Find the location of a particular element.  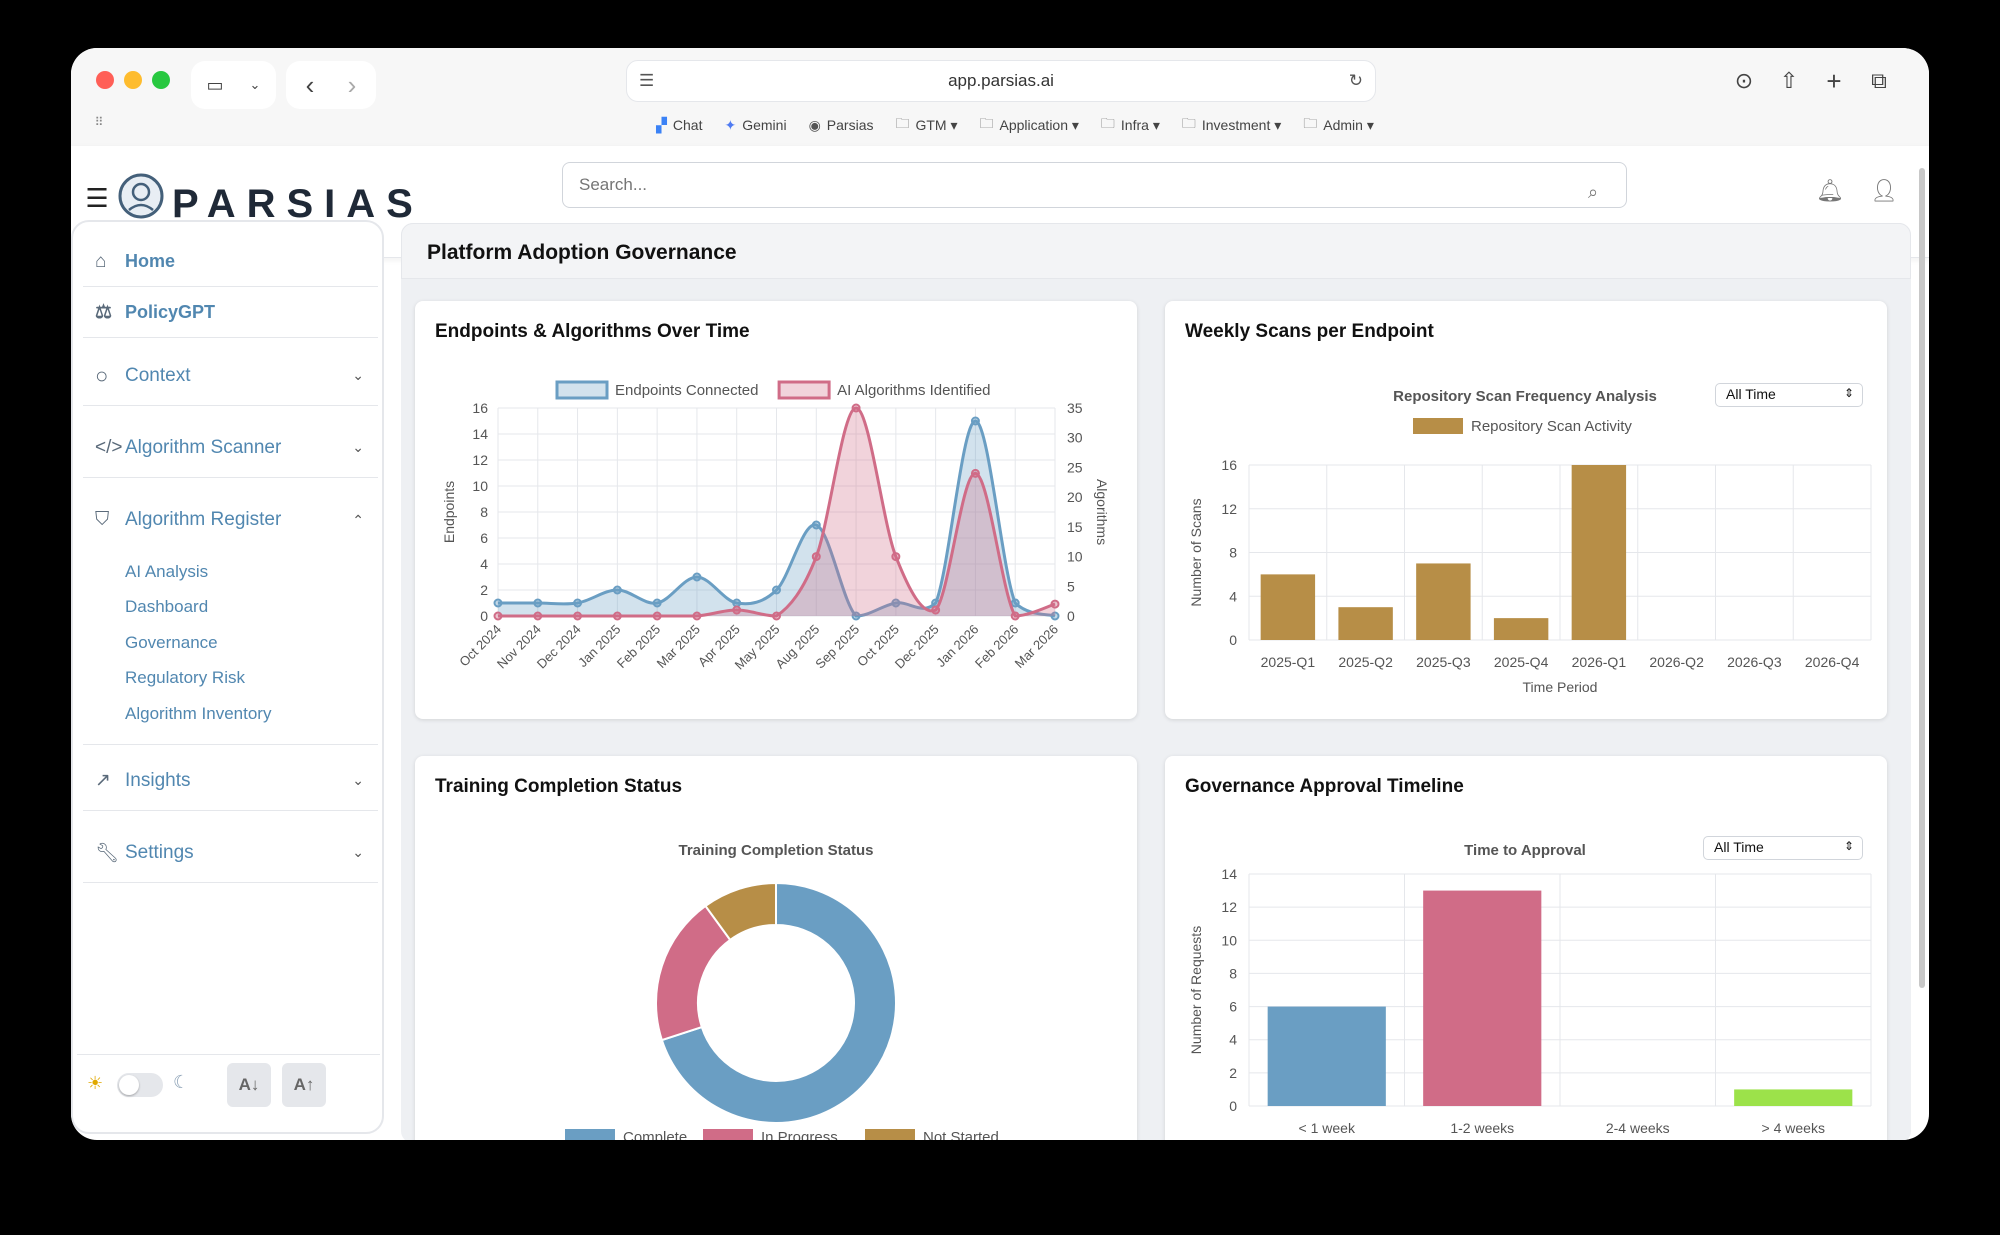

y-tick-label: 6 is located at coordinates (484, 538).